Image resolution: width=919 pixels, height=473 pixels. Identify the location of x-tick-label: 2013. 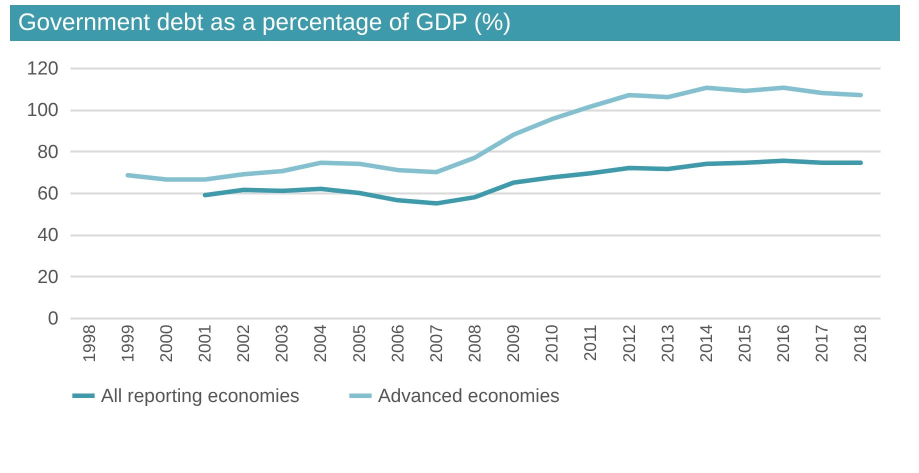
(668, 343).